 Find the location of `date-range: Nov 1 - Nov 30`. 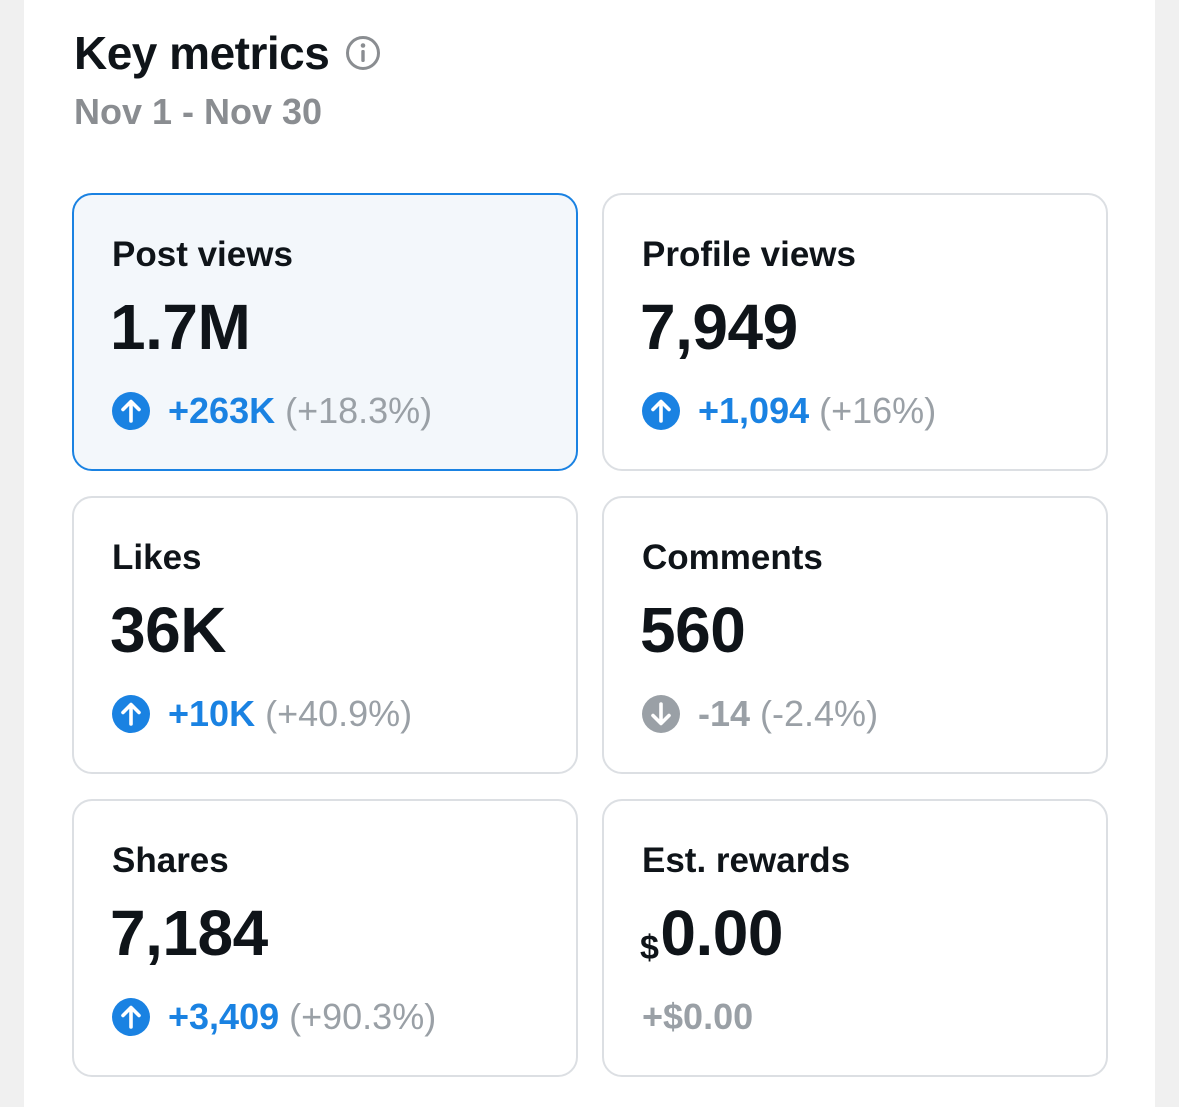

date-range: Nov 1 - Nov 30 is located at coordinates (198, 111).